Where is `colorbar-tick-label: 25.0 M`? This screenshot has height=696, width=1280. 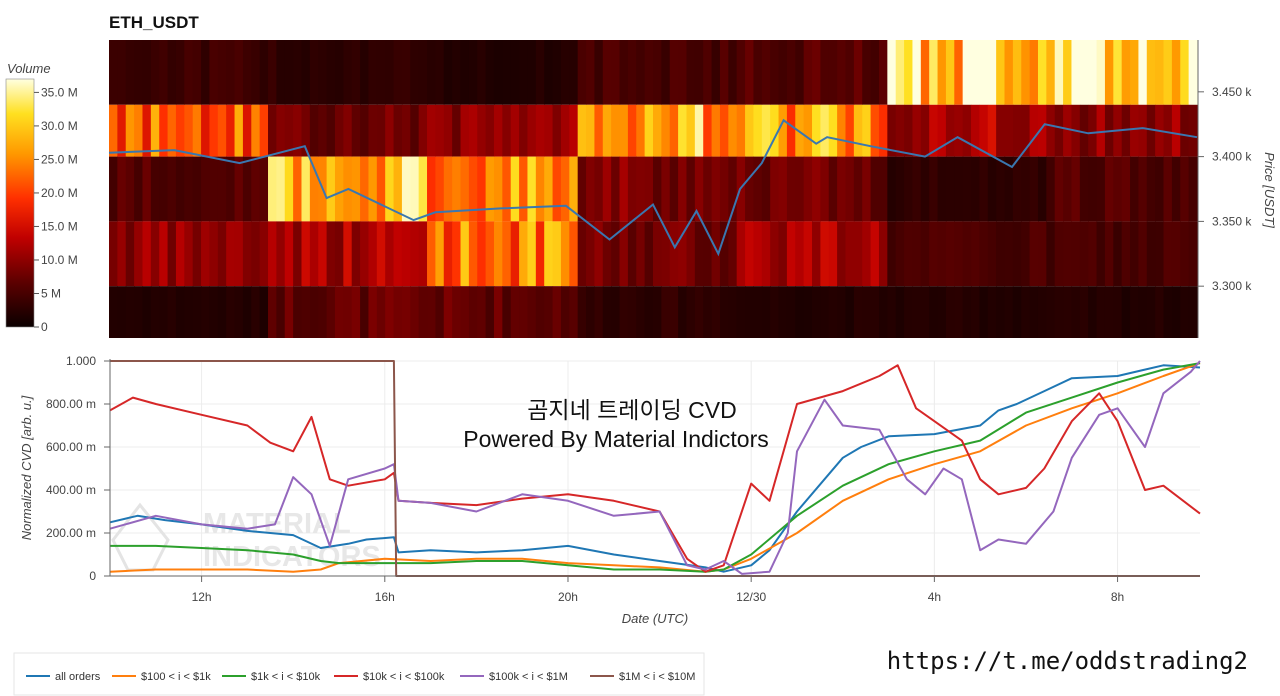
colorbar-tick-label: 25.0 M is located at coordinates (59, 159).